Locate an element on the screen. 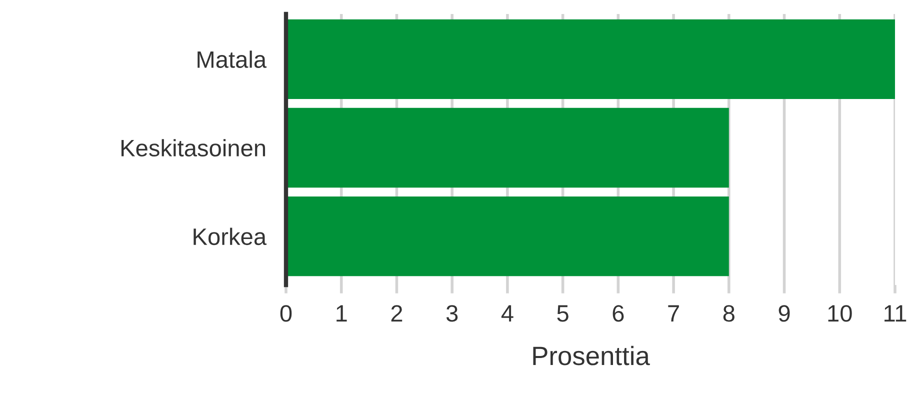 The height and width of the screenshot is (400, 912). x-tick-label: 9 is located at coordinates (784, 313).